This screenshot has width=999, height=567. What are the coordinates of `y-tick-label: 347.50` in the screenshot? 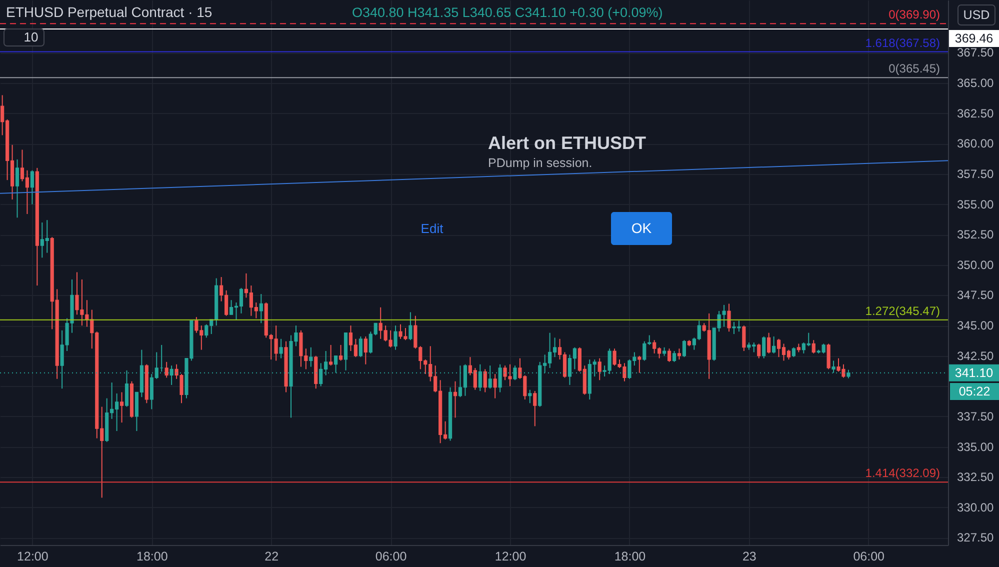 It's located at (975, 295).